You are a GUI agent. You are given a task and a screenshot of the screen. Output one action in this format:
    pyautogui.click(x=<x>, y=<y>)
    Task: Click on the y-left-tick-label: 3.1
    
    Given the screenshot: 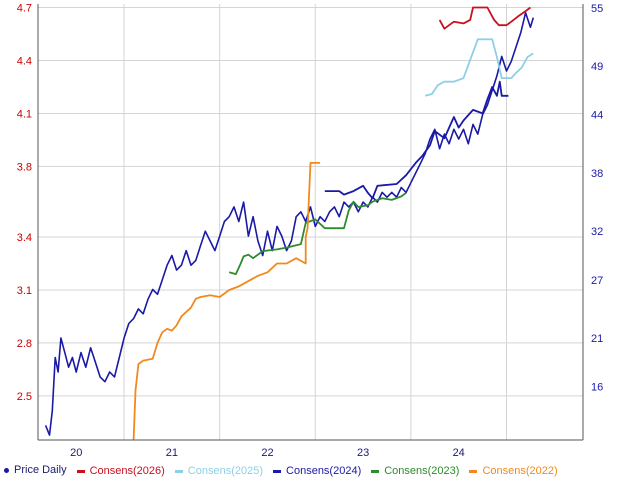 What is the action you would take?
    pyautogui.click(x=24, y=291)
    